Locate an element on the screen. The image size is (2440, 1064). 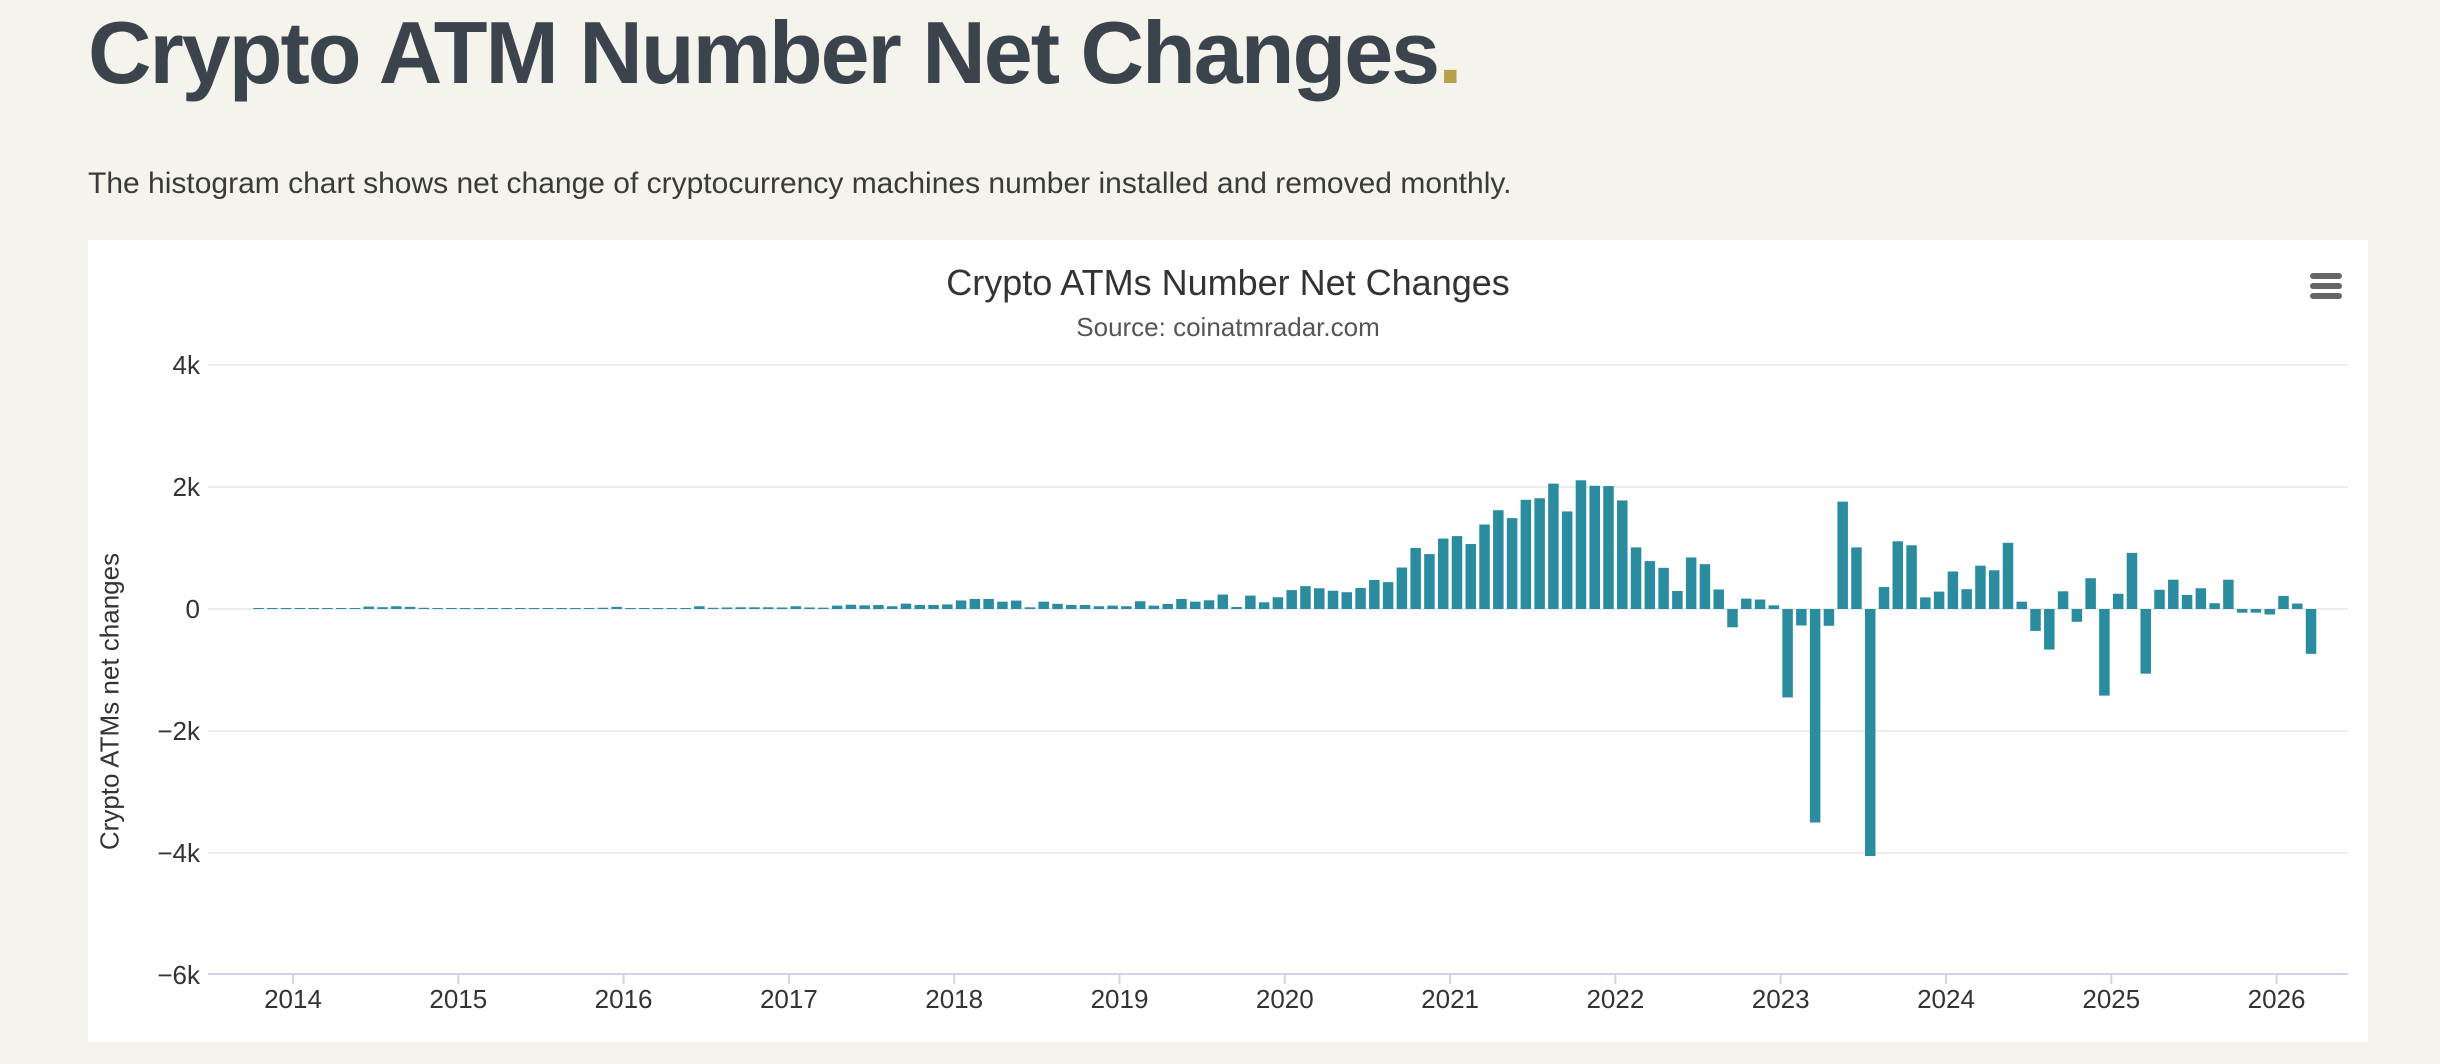
chart-context-menu-button is located at coordinates (2326, 286).